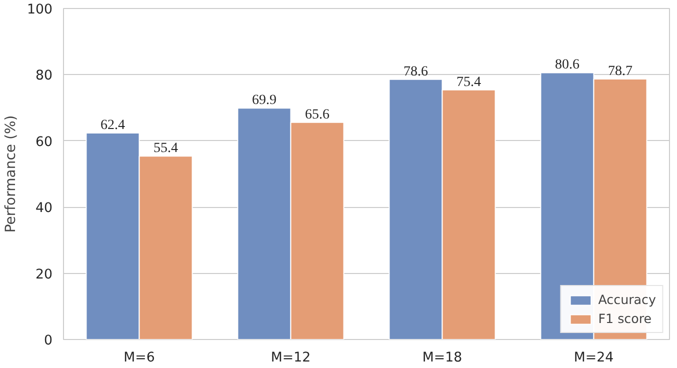 This screenshot has height=368, width=677. I want to click on legend-label: Accuracy, so click(627, 299).